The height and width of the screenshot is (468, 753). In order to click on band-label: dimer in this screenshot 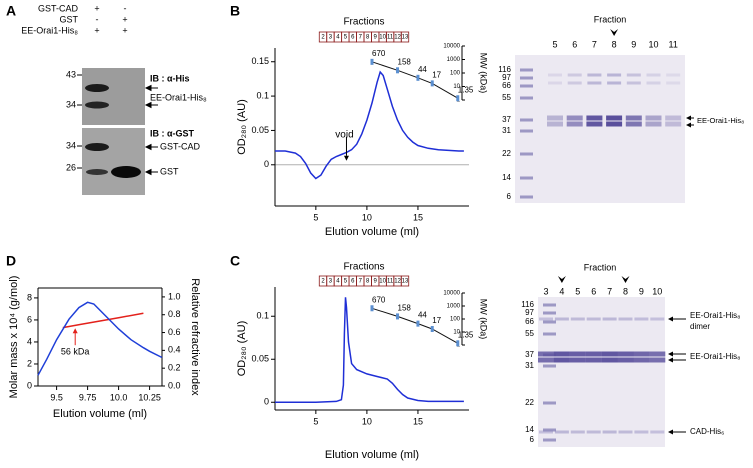, I will do `click(700, 326)`.